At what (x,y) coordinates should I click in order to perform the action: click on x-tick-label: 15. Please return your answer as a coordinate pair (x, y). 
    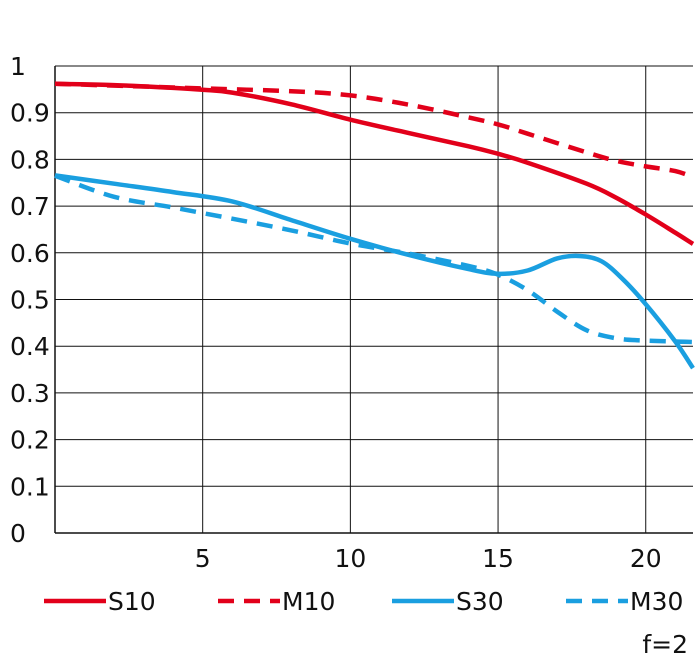
    Looking at the image, I should click on (498, 558).